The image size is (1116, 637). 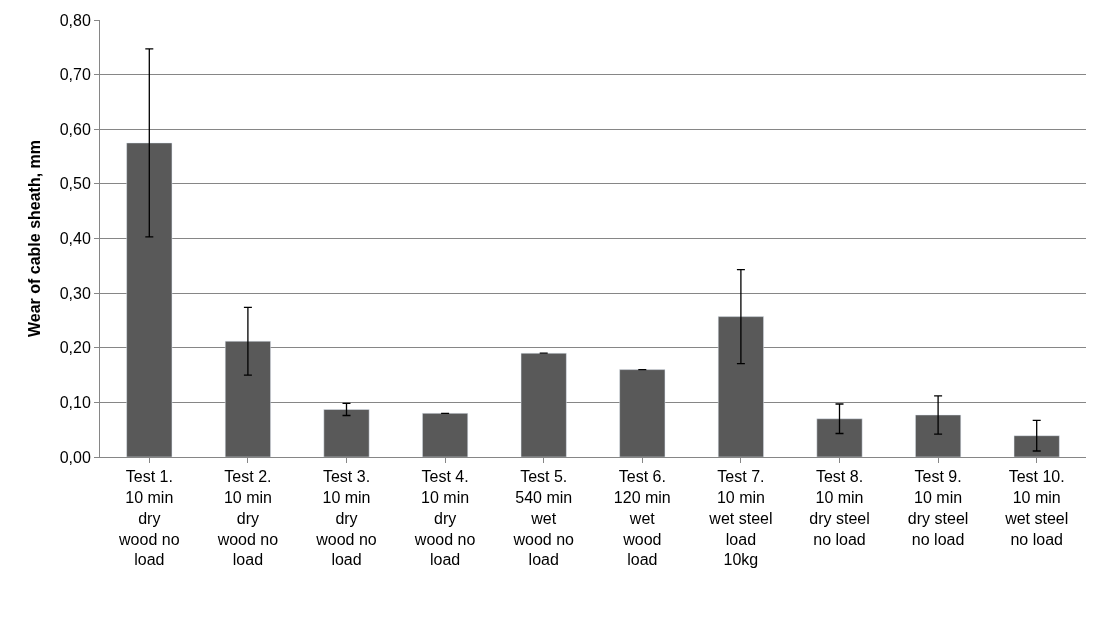 What do you see at coordinates (75, 293) in the screenshot?
I see `y-tick-label: 0,30` at bounding box center [75, 293].